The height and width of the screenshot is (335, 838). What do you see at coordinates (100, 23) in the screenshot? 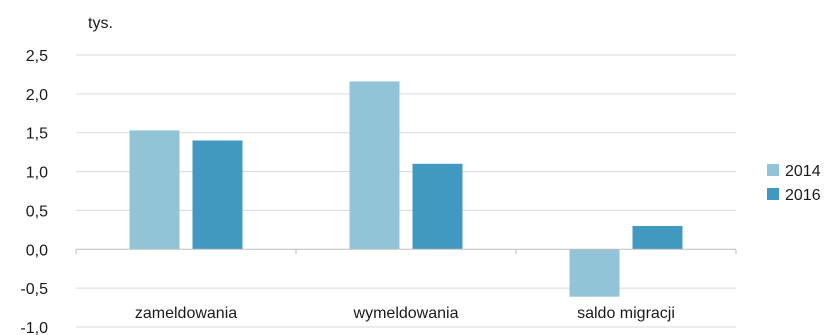
I see `y-unit-label: tys.` at bounding box center [100, 23].